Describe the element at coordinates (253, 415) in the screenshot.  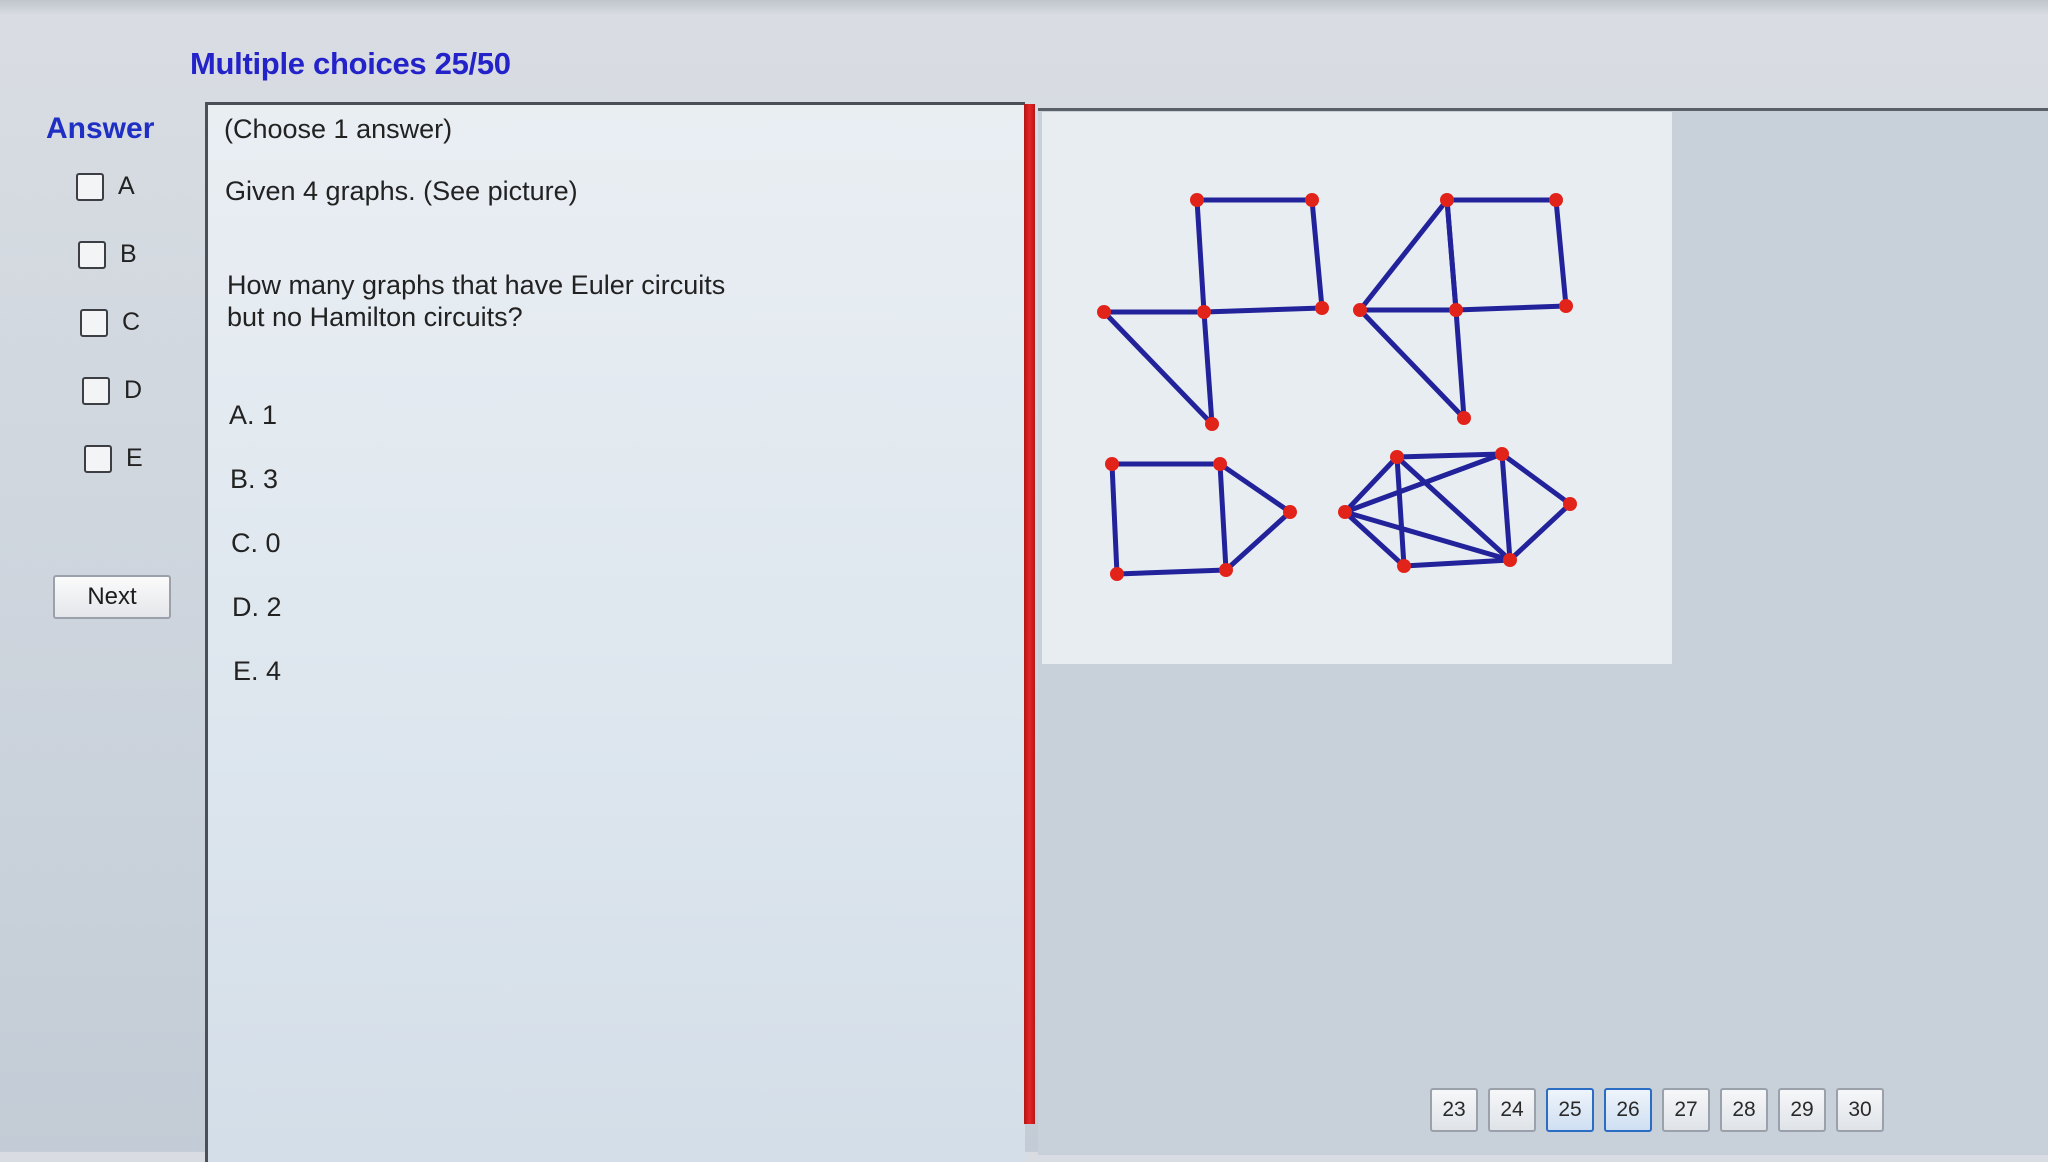
I see `choice-a: A. 1` at that location.